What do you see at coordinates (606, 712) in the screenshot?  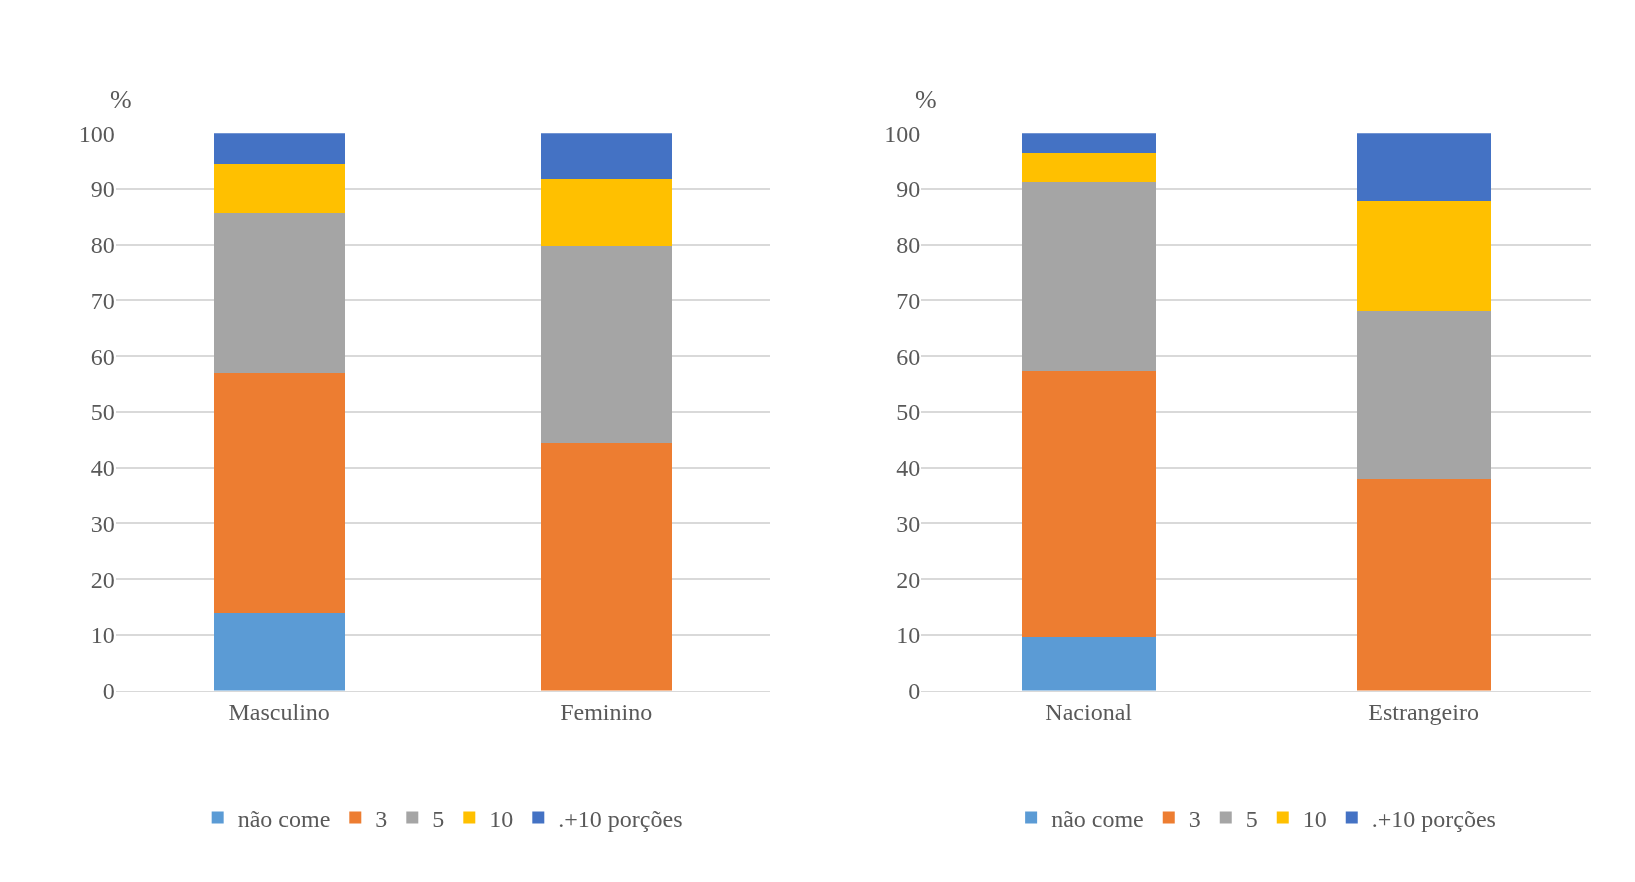 I see `x-tick-label: Feminino` at bounding box center [606, 712].